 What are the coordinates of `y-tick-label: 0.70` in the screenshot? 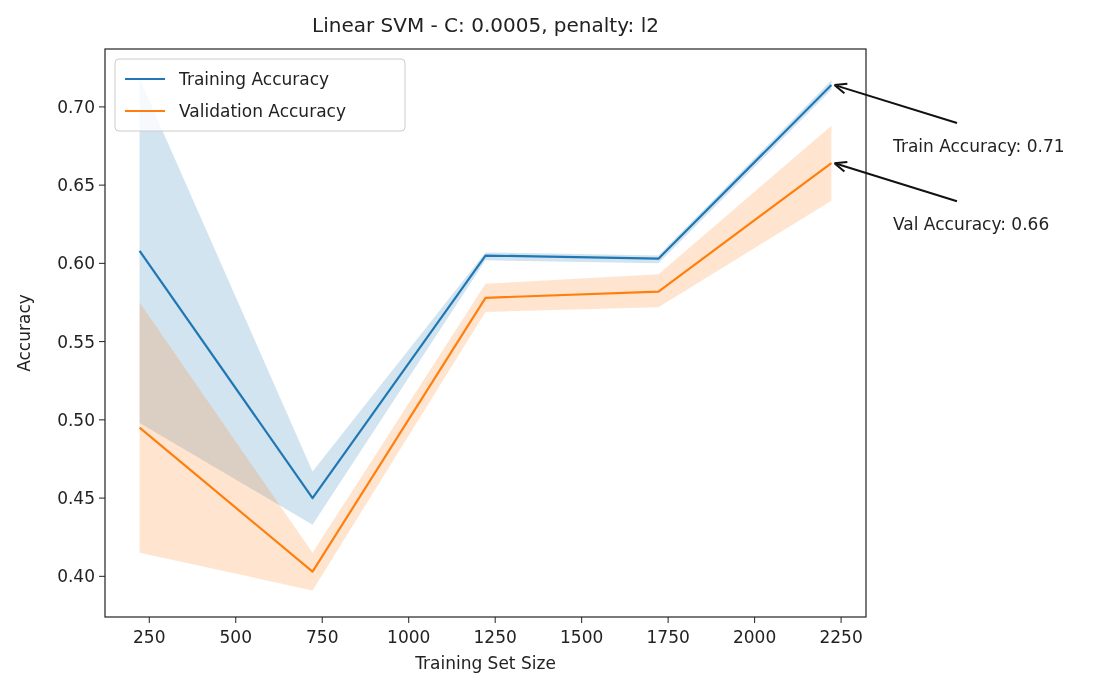 It's located at (76, 106).